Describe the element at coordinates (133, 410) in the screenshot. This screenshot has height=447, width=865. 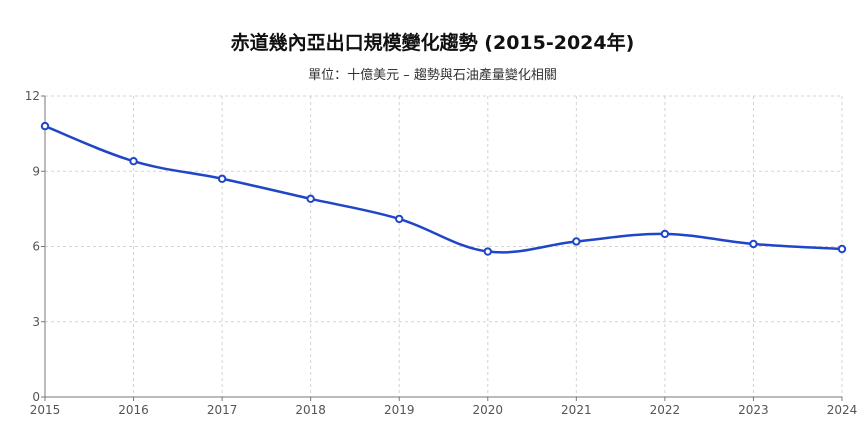
I see `x-tick-label: 2016` at that location.